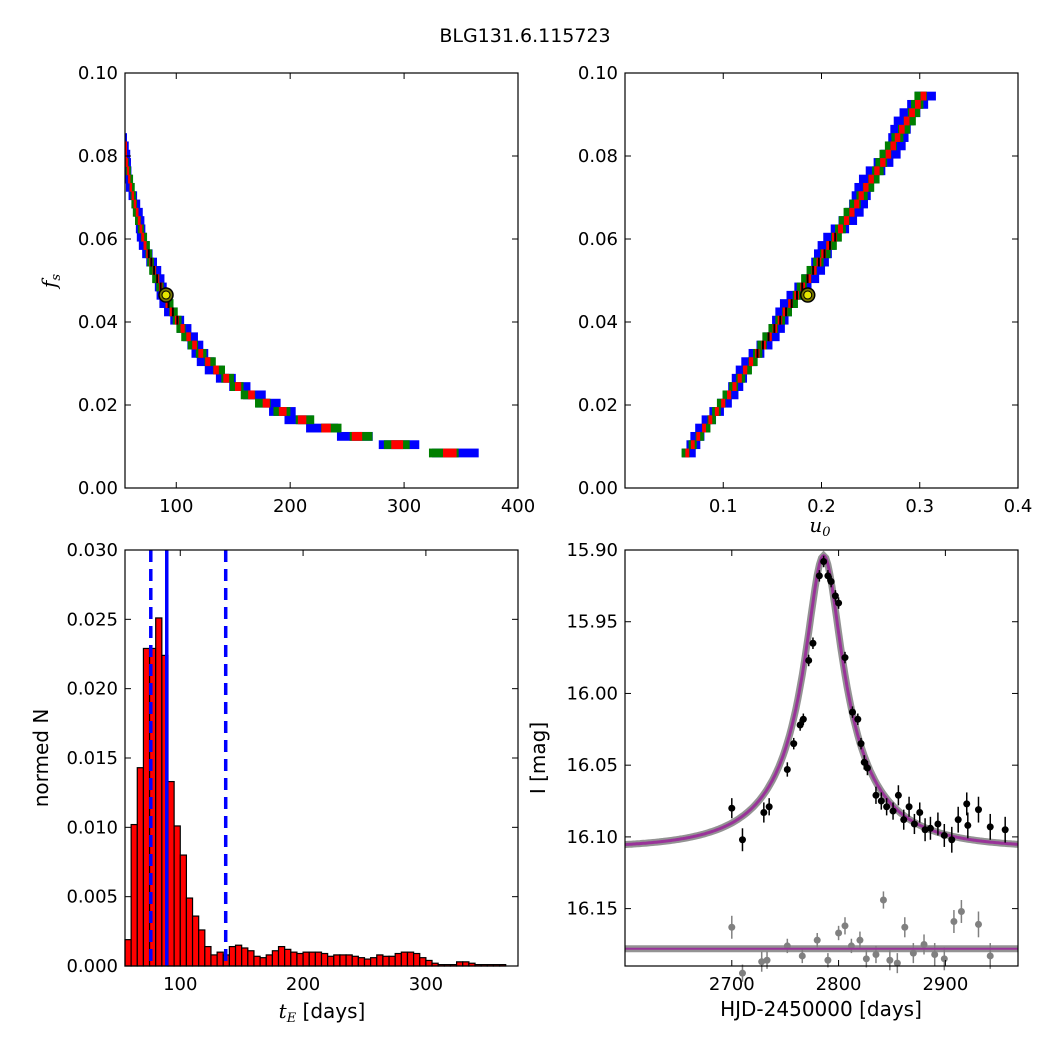  I want to click on tE-histogram-ytick-label: 0.020, so click(92, 689).